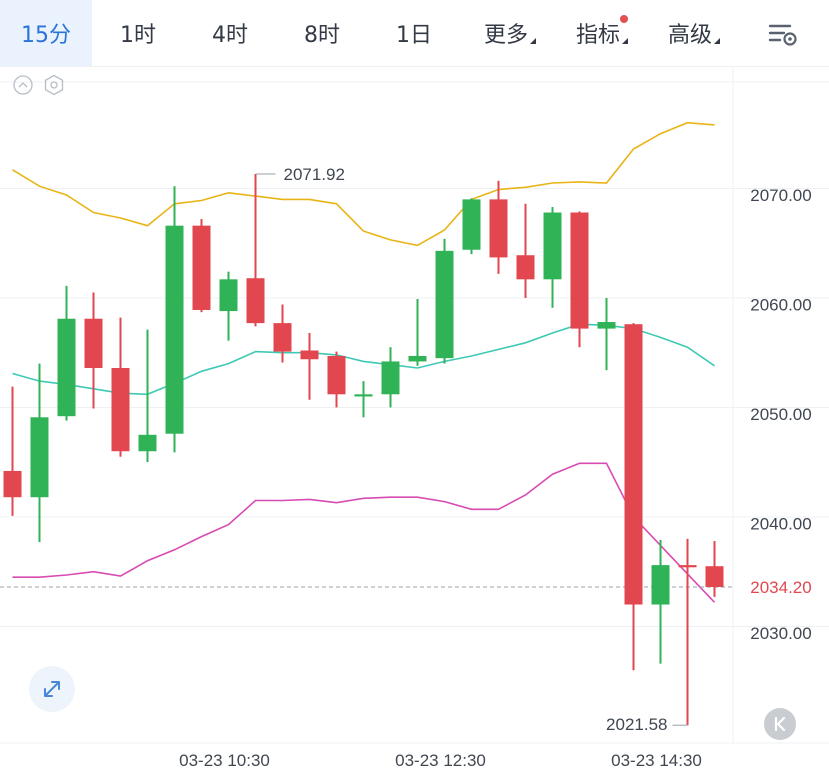 This screenshot has height=771, width=829. I want to click on hexagon-icon, so click(54, 85).